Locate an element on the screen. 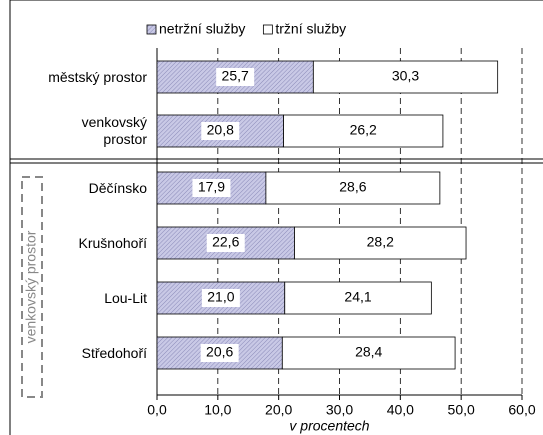 The width and height of the screenshot is (543, 435). x-axis-label: v procentech is located at coordinates (329, 426).